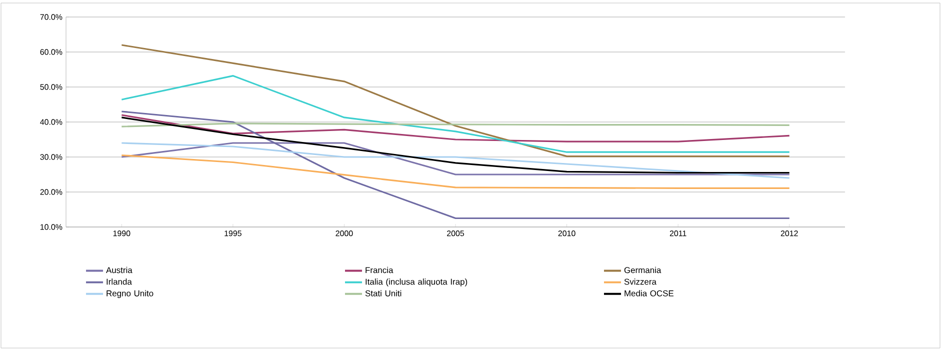  Describe the element at coordinates (119, 281) in the screenshot. I see `legend-label: Irlanda` at that location.